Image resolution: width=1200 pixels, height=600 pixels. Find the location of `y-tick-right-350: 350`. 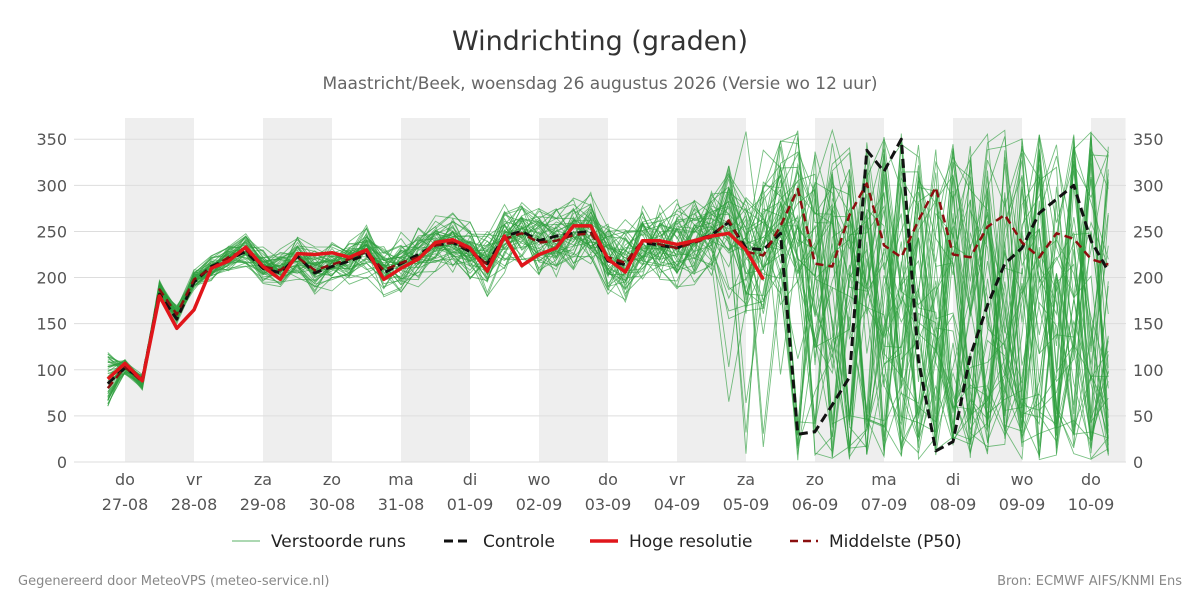

y-tick-right-350: 350 is located at coordinates (1148, 139).